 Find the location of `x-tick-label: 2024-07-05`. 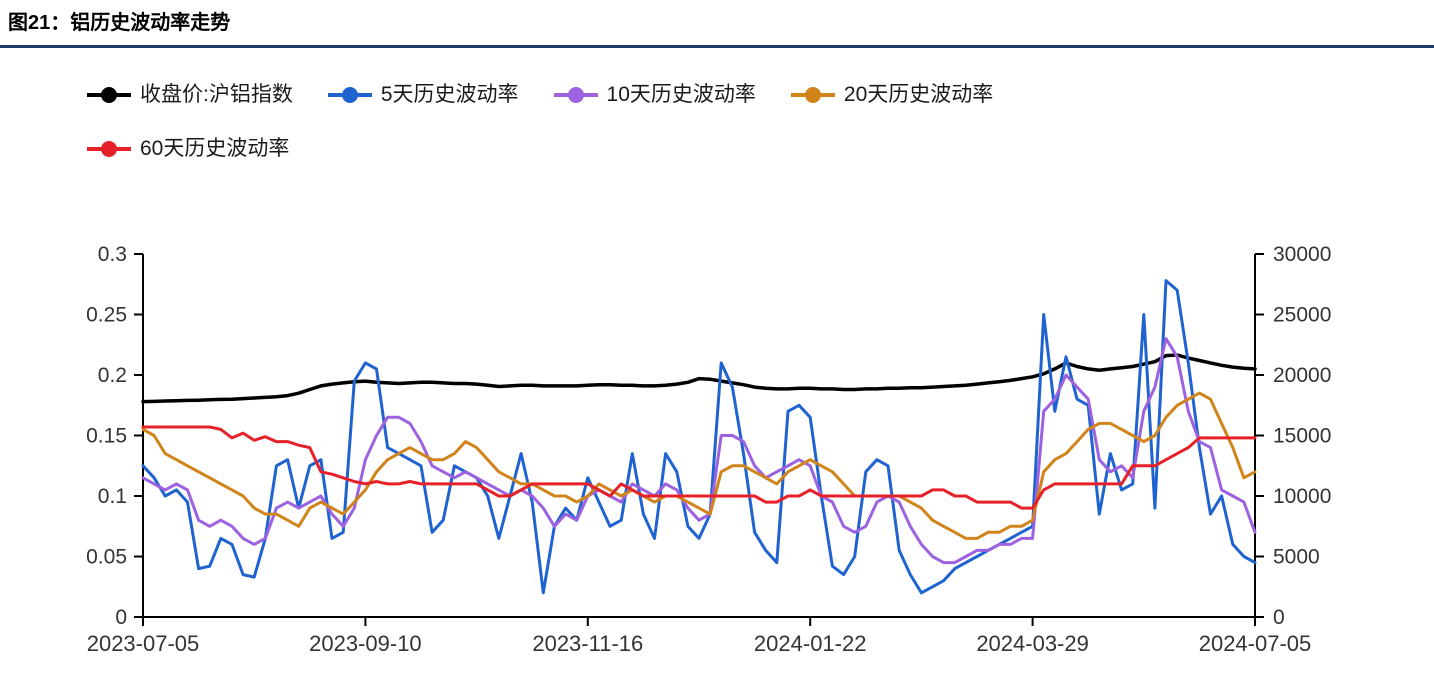

x-tick-label: 2024-07-05 is located at coordinates (1255, 643).